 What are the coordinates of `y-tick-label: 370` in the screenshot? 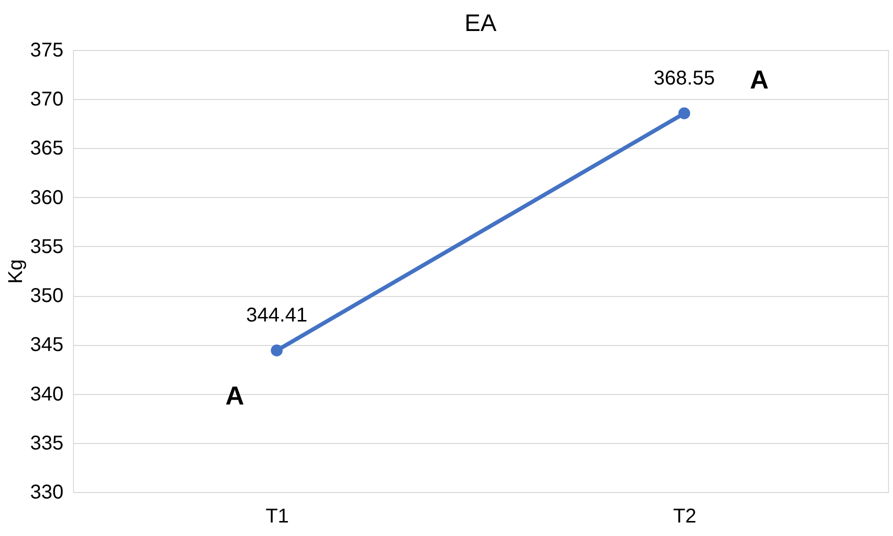 It's located at (47, 99).